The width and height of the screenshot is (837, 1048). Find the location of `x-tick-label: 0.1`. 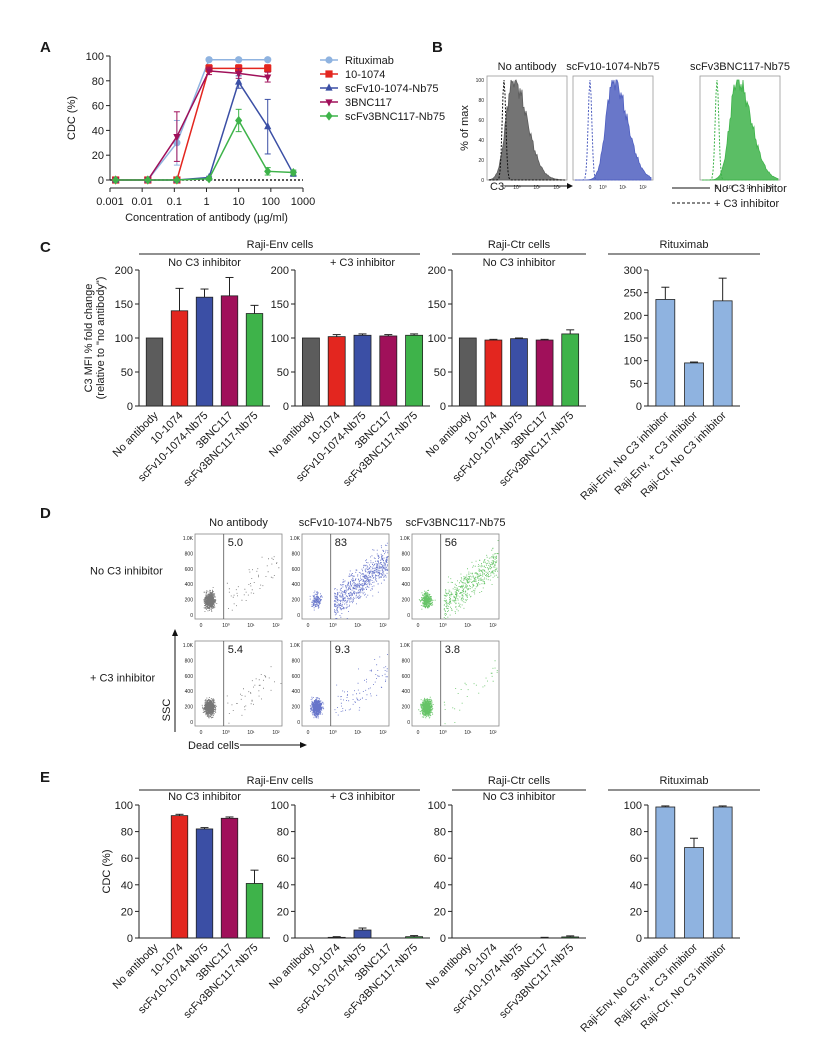

x-tick-label: 0.1 is located at coordinates (174, 202).